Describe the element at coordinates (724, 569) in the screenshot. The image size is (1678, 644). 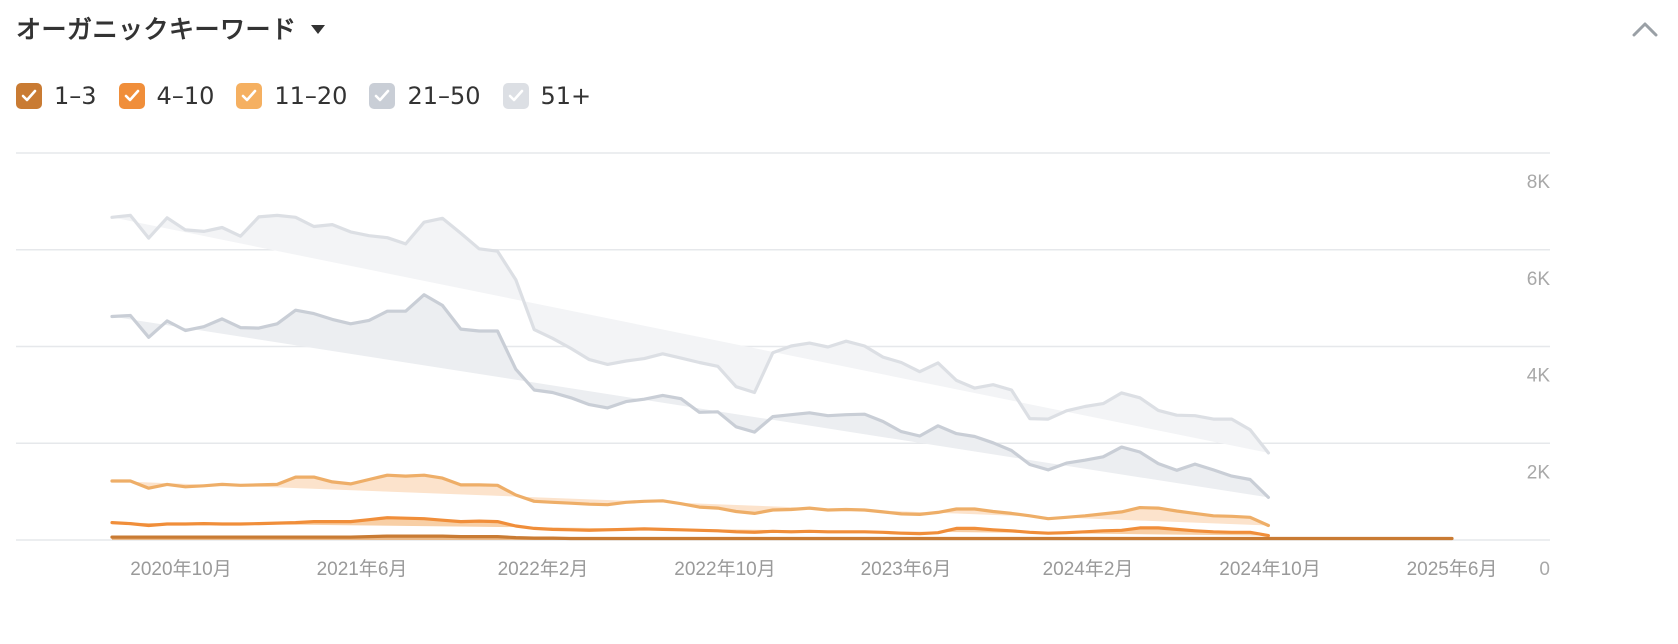
I see `x-tick-label: 2022年10月` at that location.